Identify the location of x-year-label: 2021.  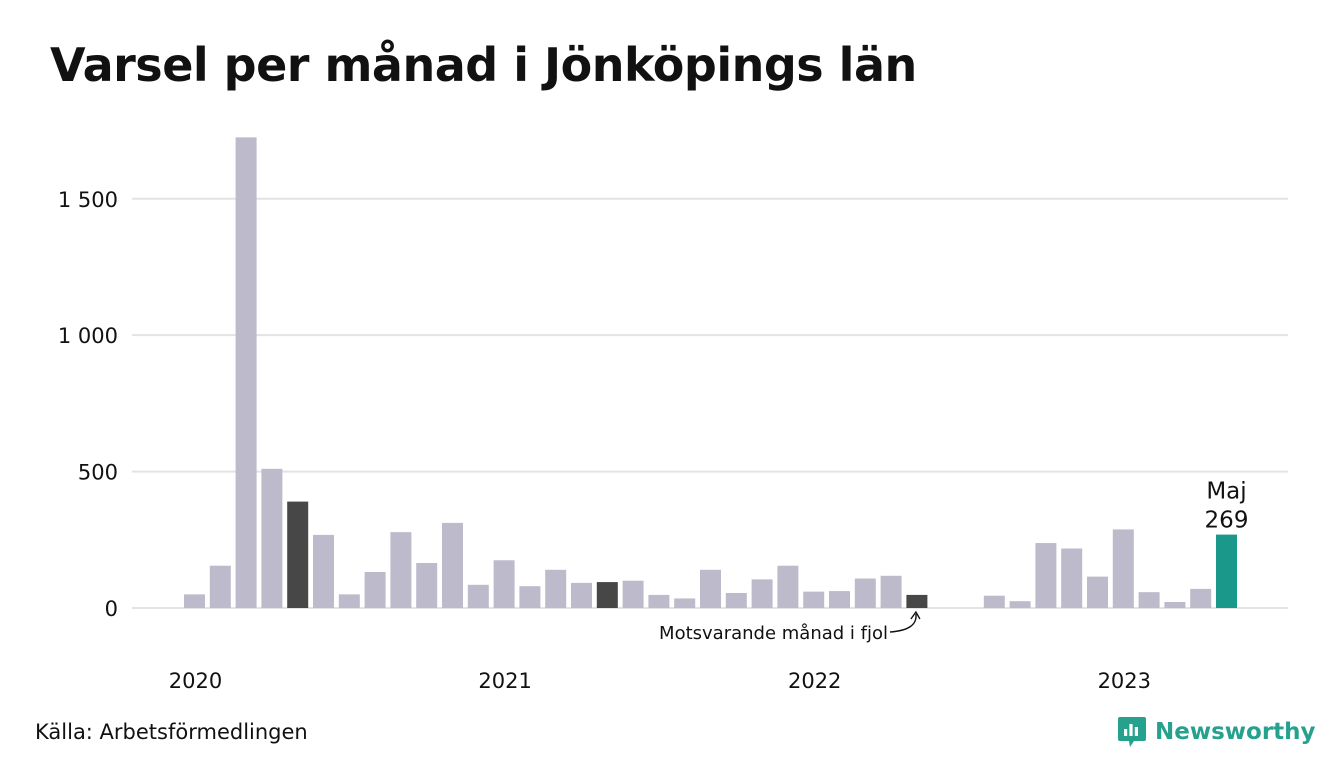
(504, 681).